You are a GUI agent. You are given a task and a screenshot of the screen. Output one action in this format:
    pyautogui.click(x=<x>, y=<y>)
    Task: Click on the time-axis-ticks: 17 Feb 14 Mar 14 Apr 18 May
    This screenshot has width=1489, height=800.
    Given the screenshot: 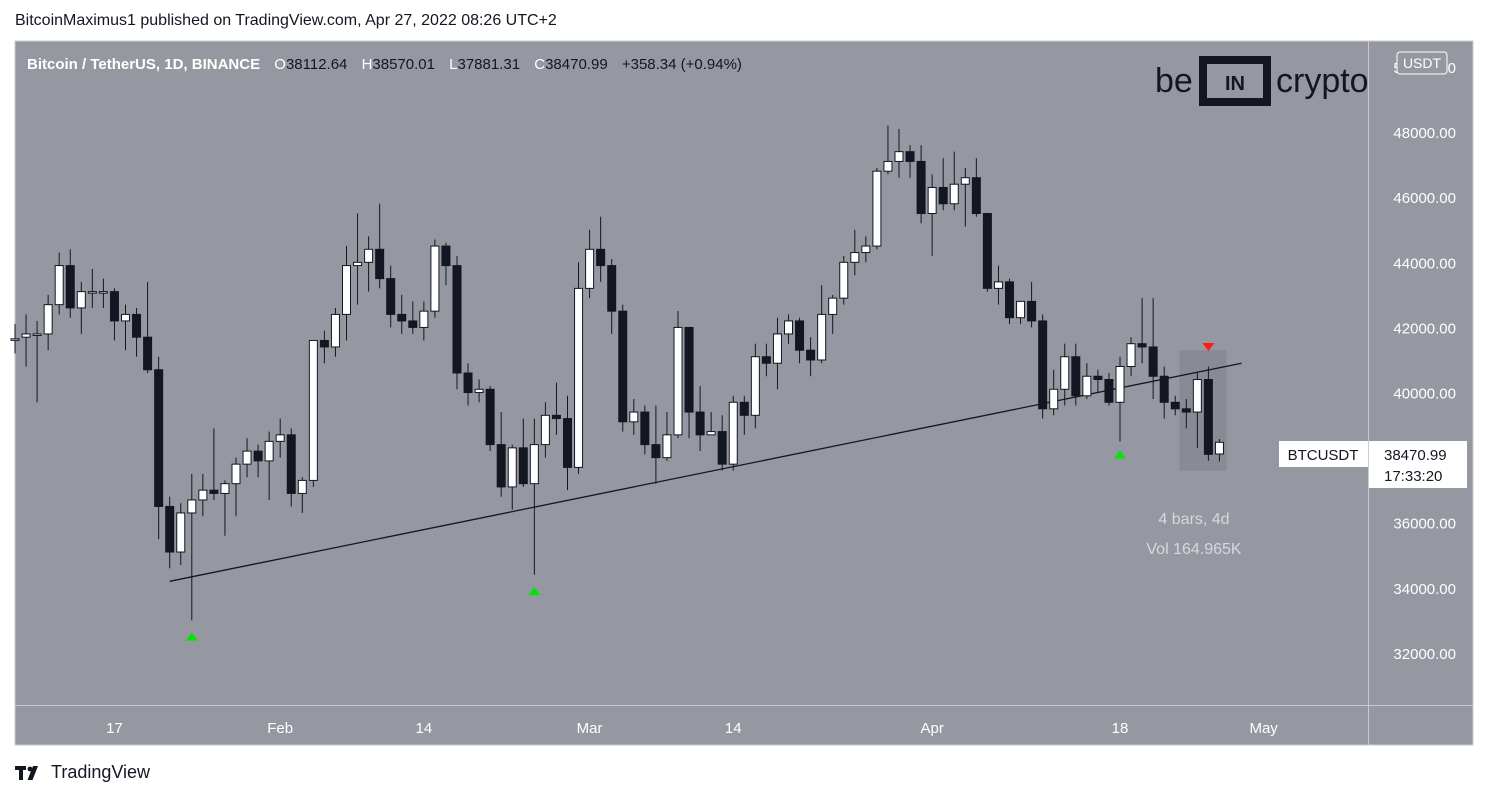 What is the action you would take?
    pyautogui.click(x=692, y=728)
    